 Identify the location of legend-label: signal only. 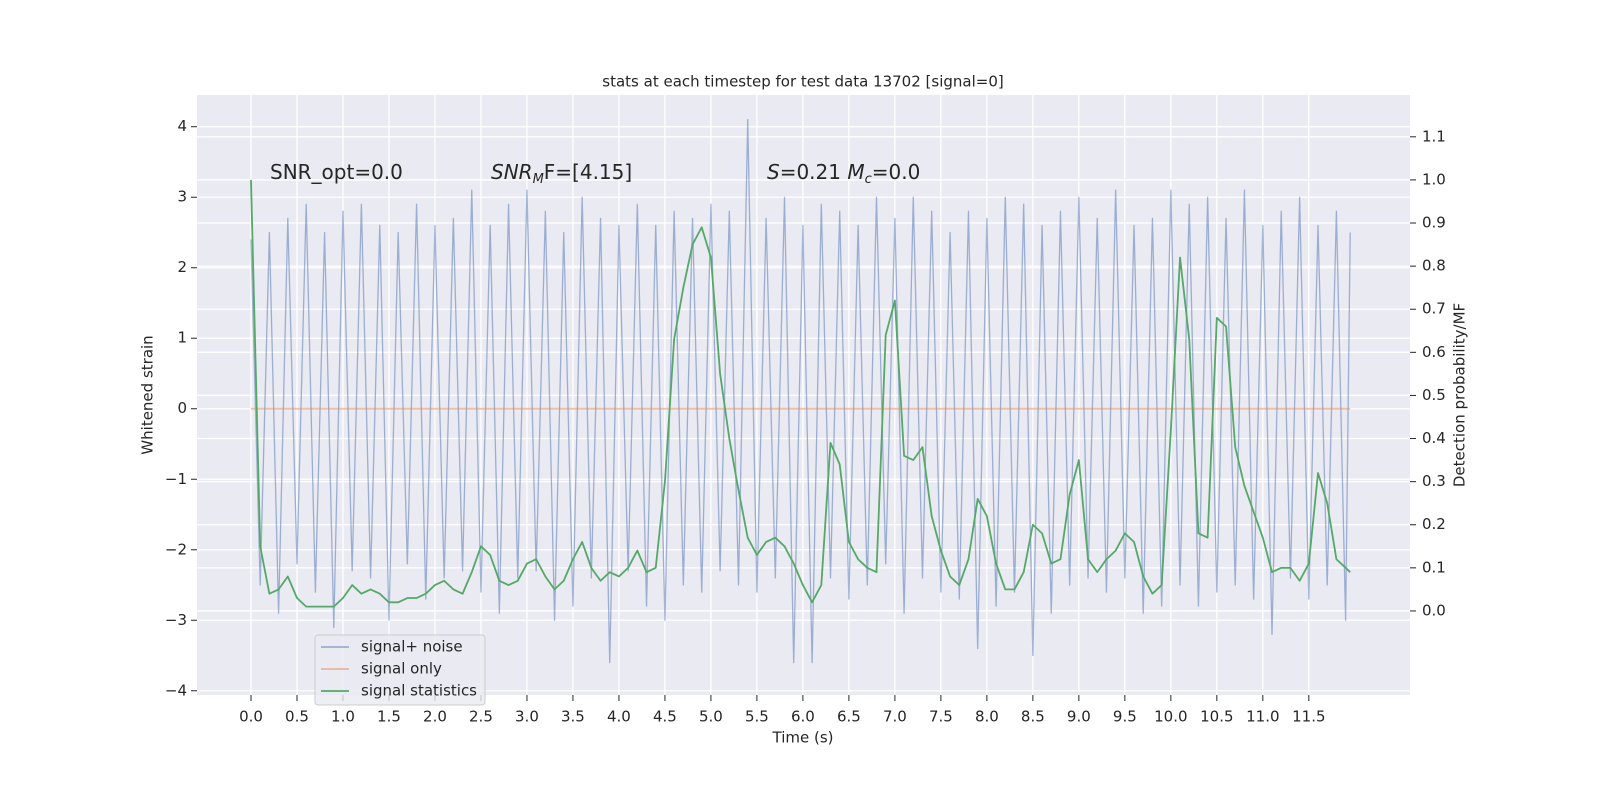
(401, 669).